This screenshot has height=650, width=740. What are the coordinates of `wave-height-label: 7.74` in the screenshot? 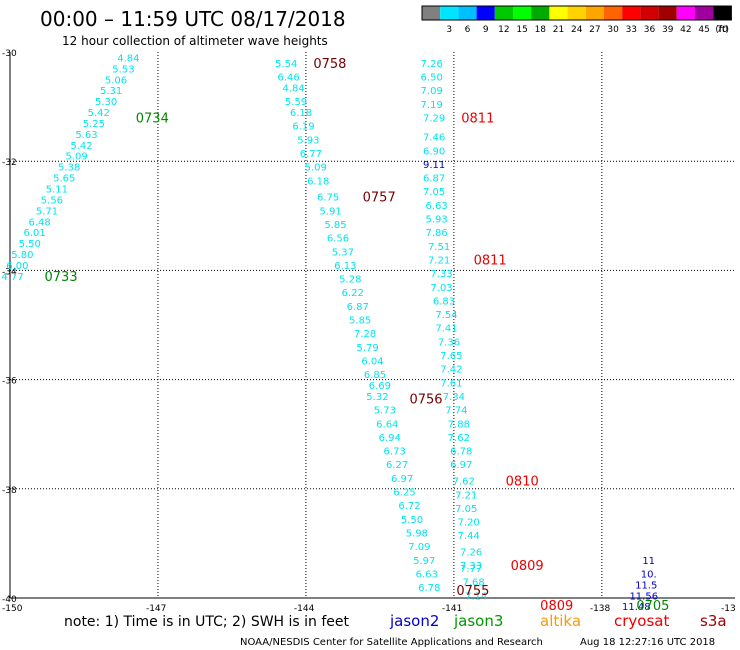 It's located at (456, 411).